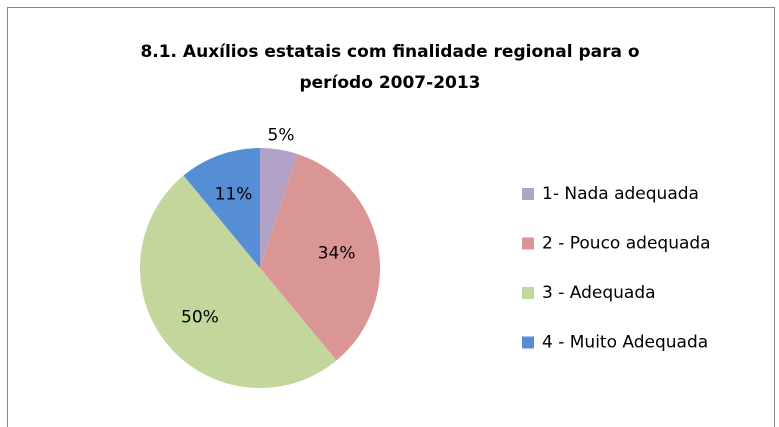 This screenshot has height=427, width=779. Describe the element at coordinates (626, 244) in the screenshot. I see `legend-label: 2 - Pouco adequada` at that location.